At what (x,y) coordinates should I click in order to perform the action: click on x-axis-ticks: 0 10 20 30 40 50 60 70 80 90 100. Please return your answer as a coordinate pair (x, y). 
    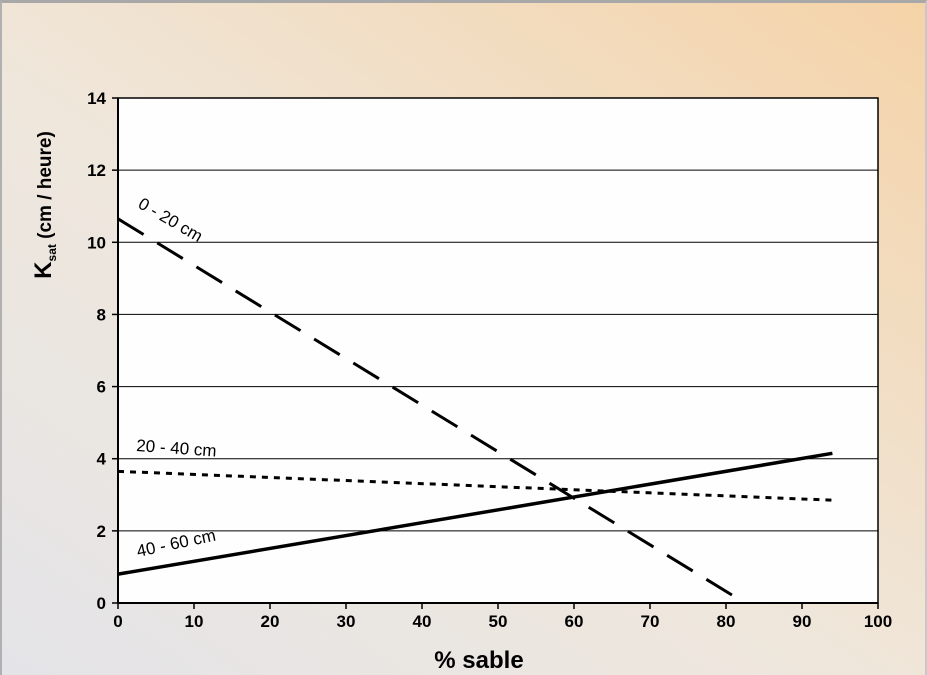
    Looking at the image, I should click on (502, 617).